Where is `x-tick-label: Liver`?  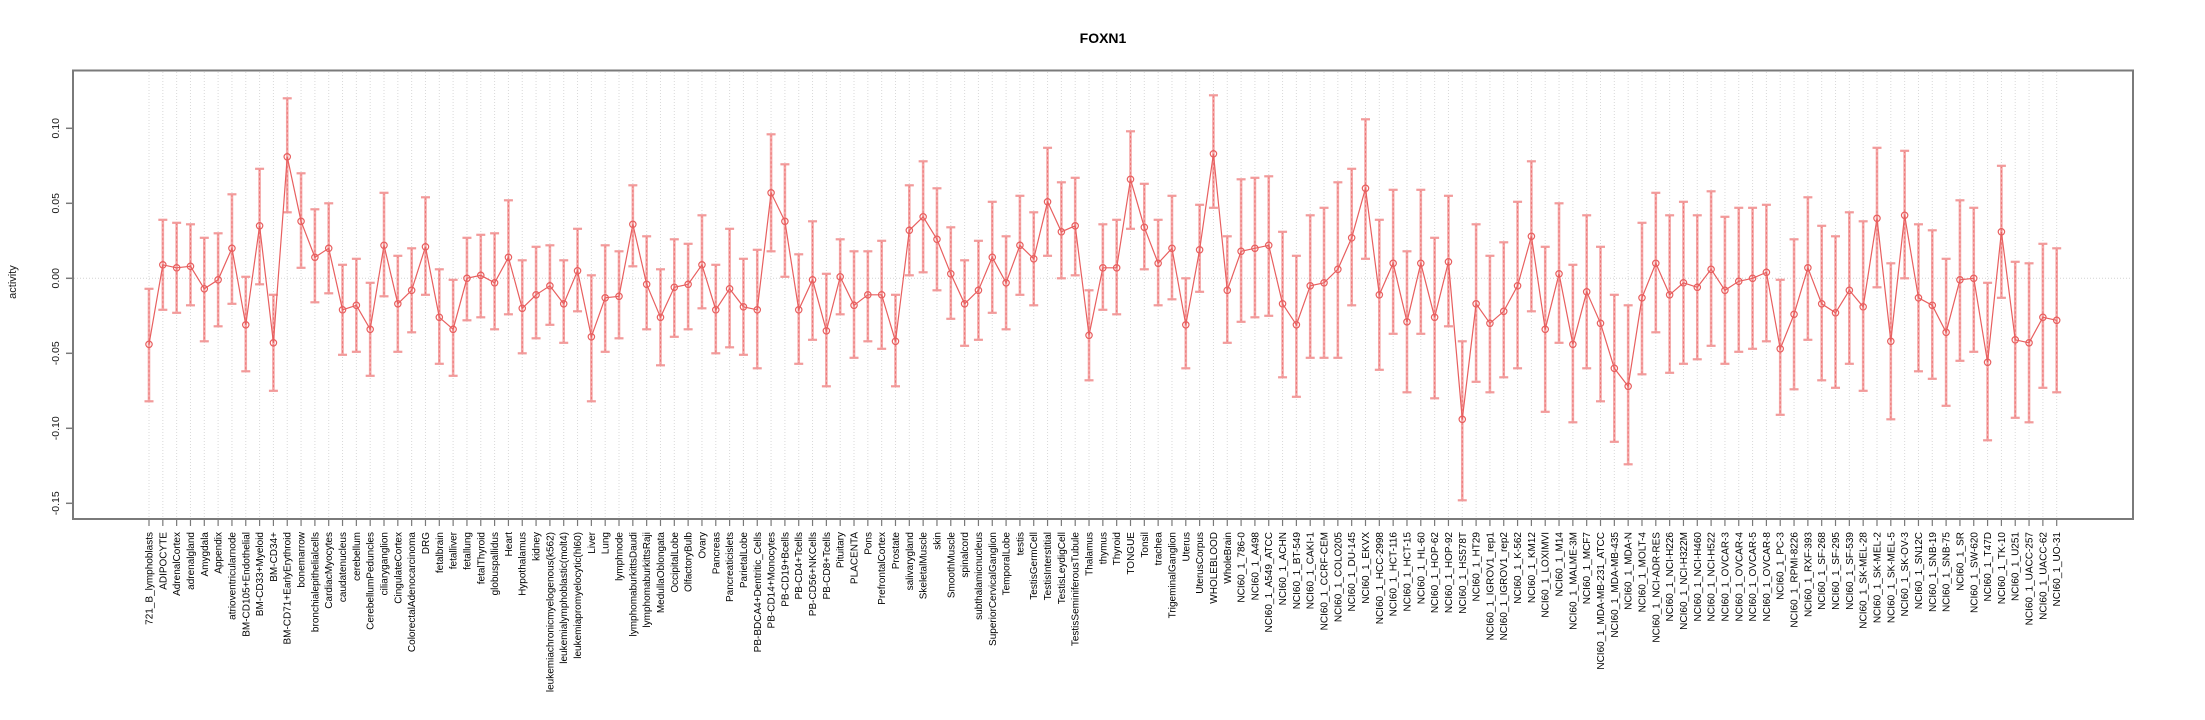
x-tick-label: Liver is located at coordinates (592, 542).